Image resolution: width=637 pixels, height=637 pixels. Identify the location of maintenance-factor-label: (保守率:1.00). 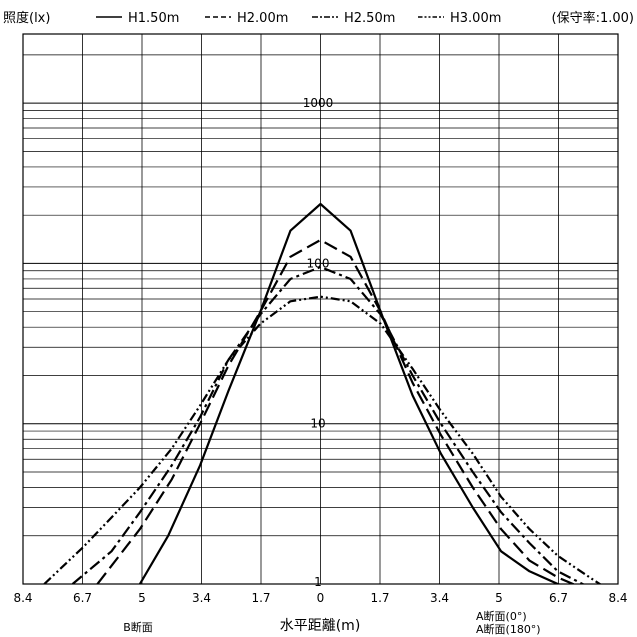
(593, 18).